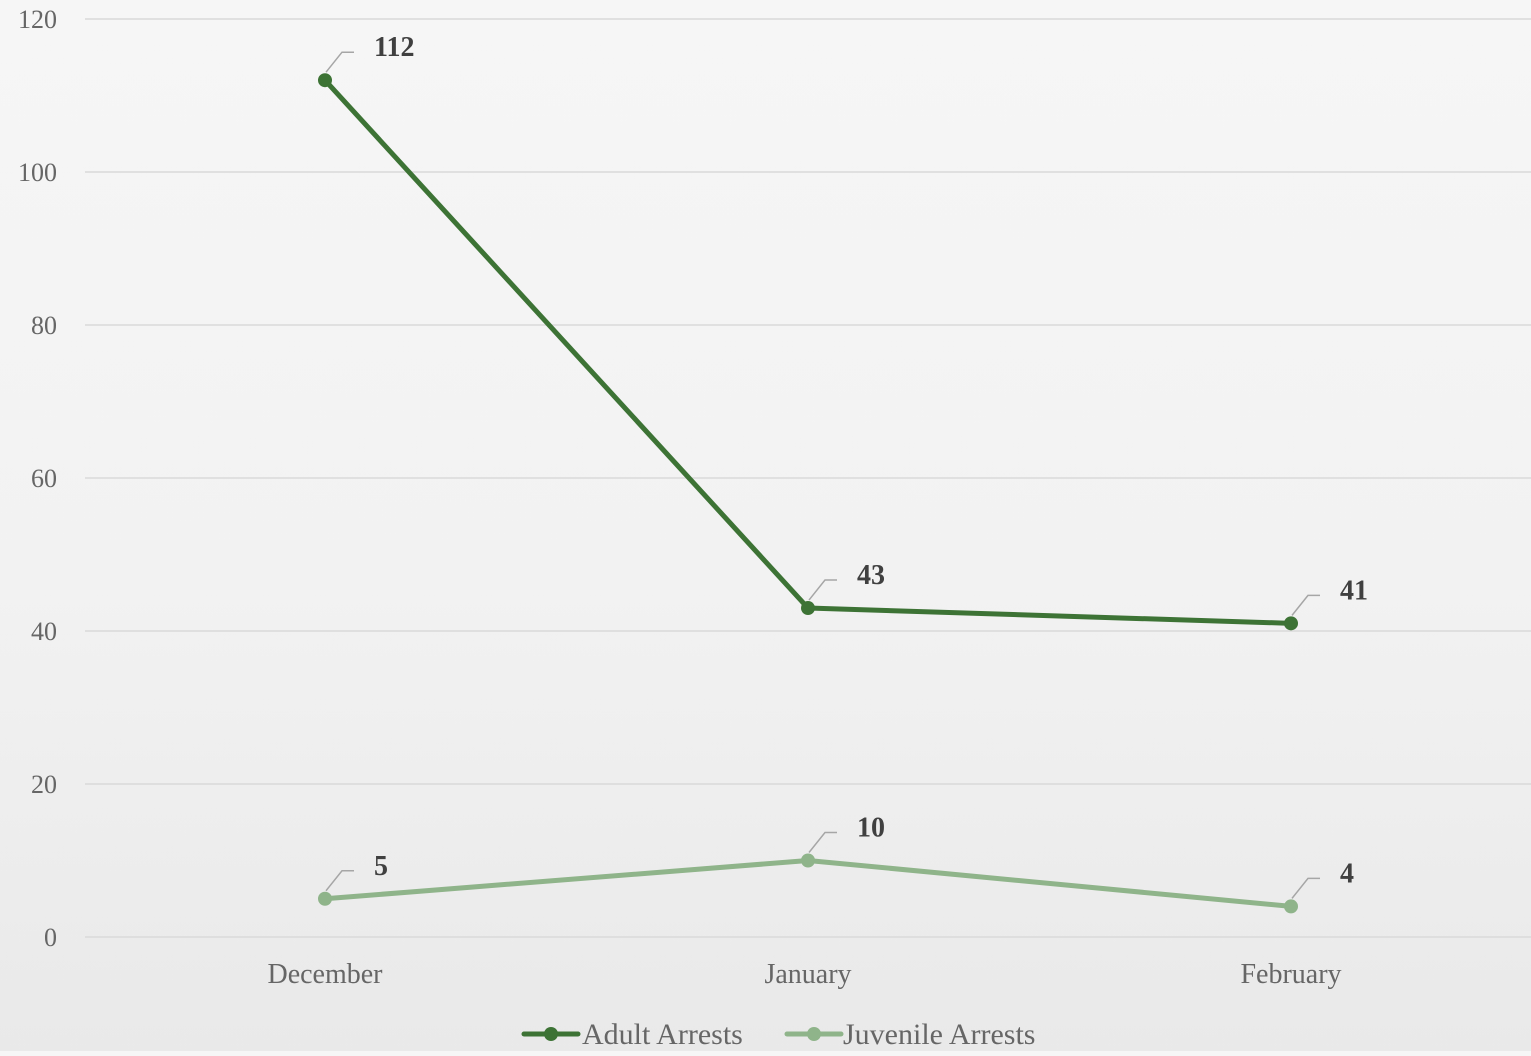 This screenshot has height=1056, width=1531. Describe the element at coordinates (1347, 873) in the screenshot. I see `juvenile-arrests-data-label: 4` at that location.